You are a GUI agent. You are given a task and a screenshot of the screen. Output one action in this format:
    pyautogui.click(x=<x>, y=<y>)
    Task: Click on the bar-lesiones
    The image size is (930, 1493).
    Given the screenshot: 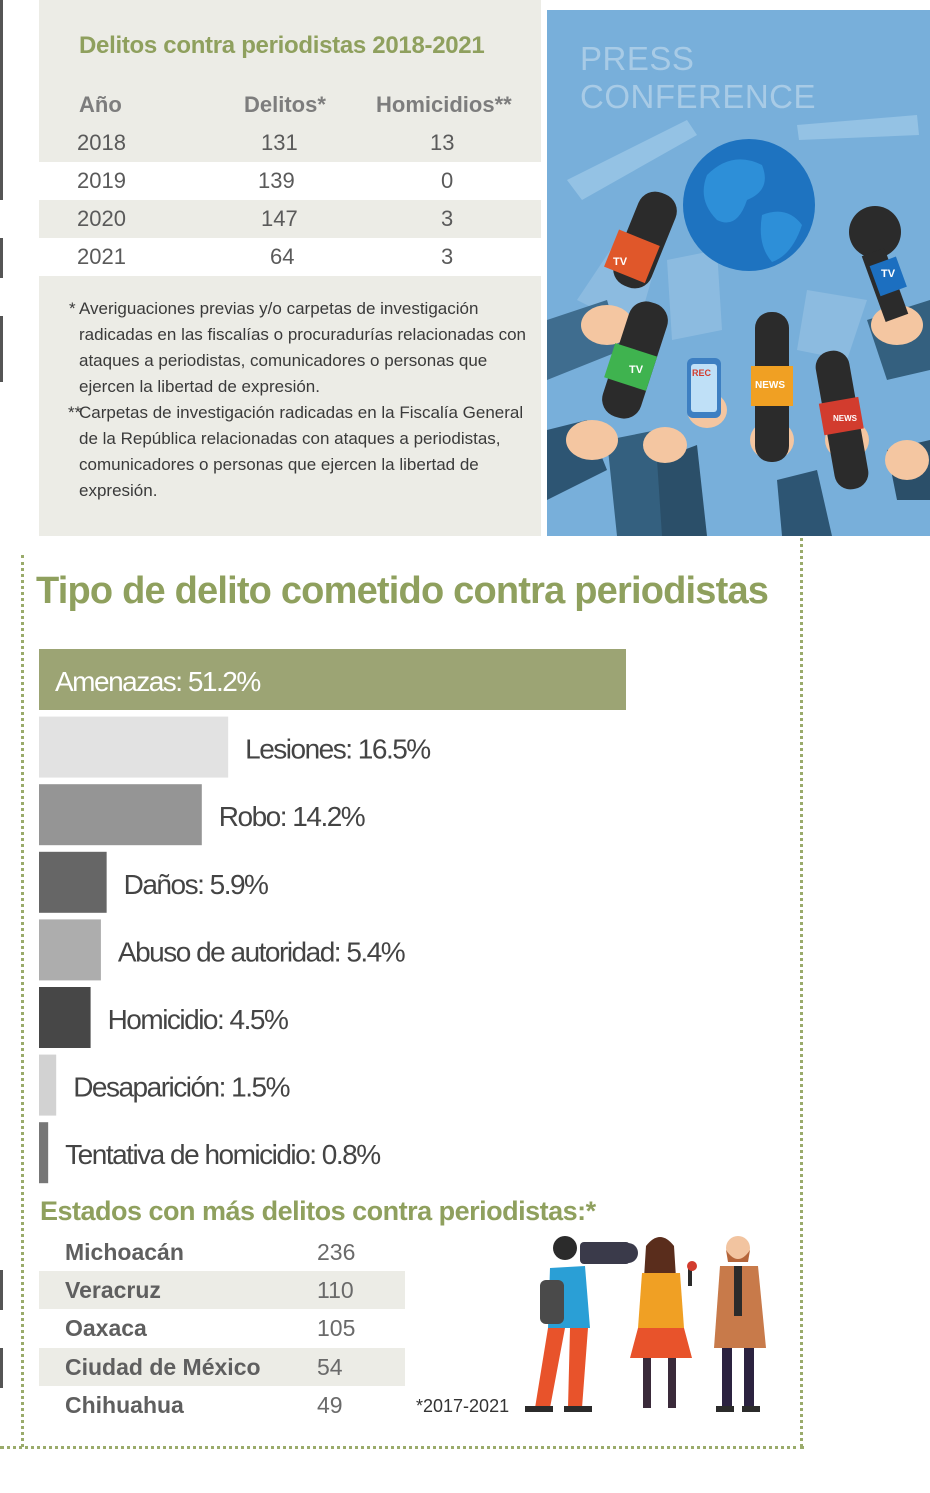 What is the action you would take?
    pyautogui.click(x=134, y=747)
    